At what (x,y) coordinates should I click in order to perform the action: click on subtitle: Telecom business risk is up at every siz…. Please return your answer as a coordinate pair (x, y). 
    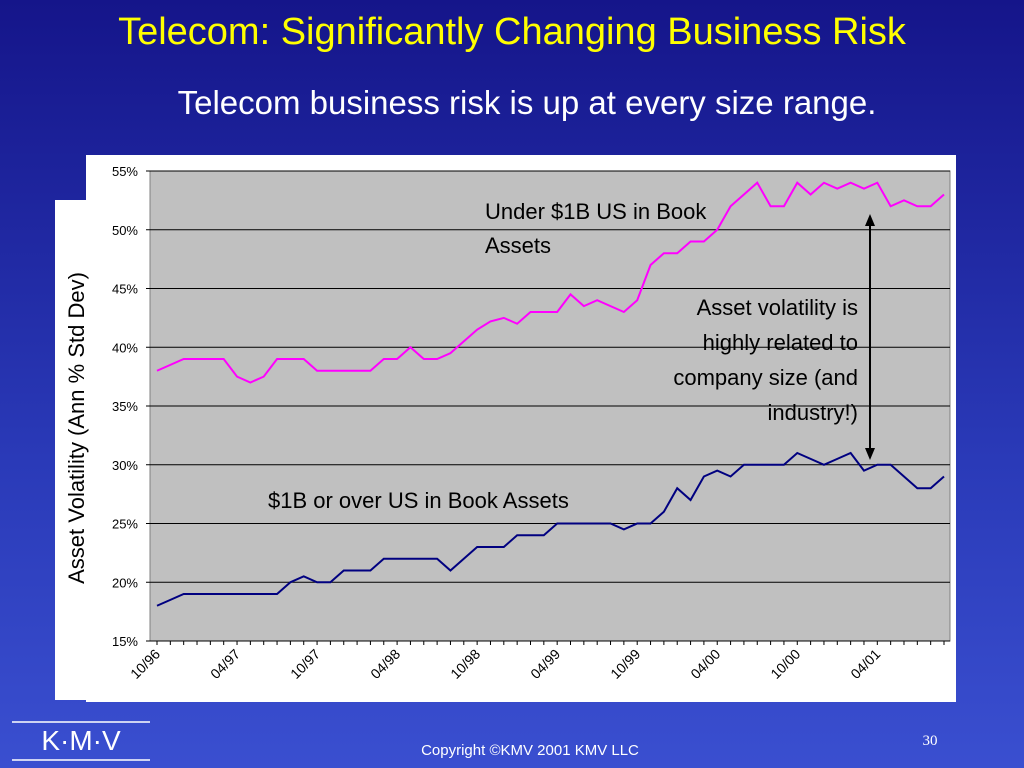
    Looking at the image, I should click on (527, 102).